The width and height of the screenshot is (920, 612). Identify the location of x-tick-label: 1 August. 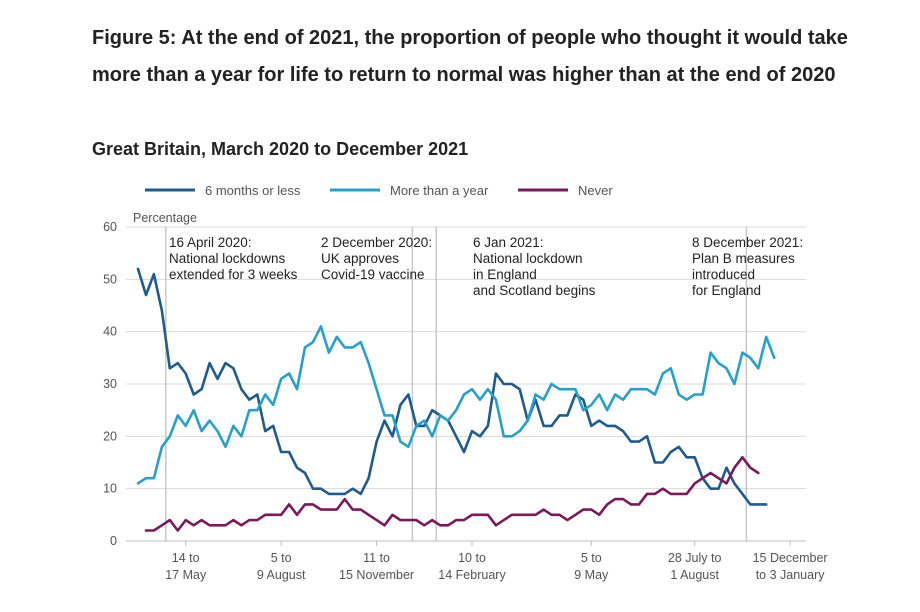
(694, 575).